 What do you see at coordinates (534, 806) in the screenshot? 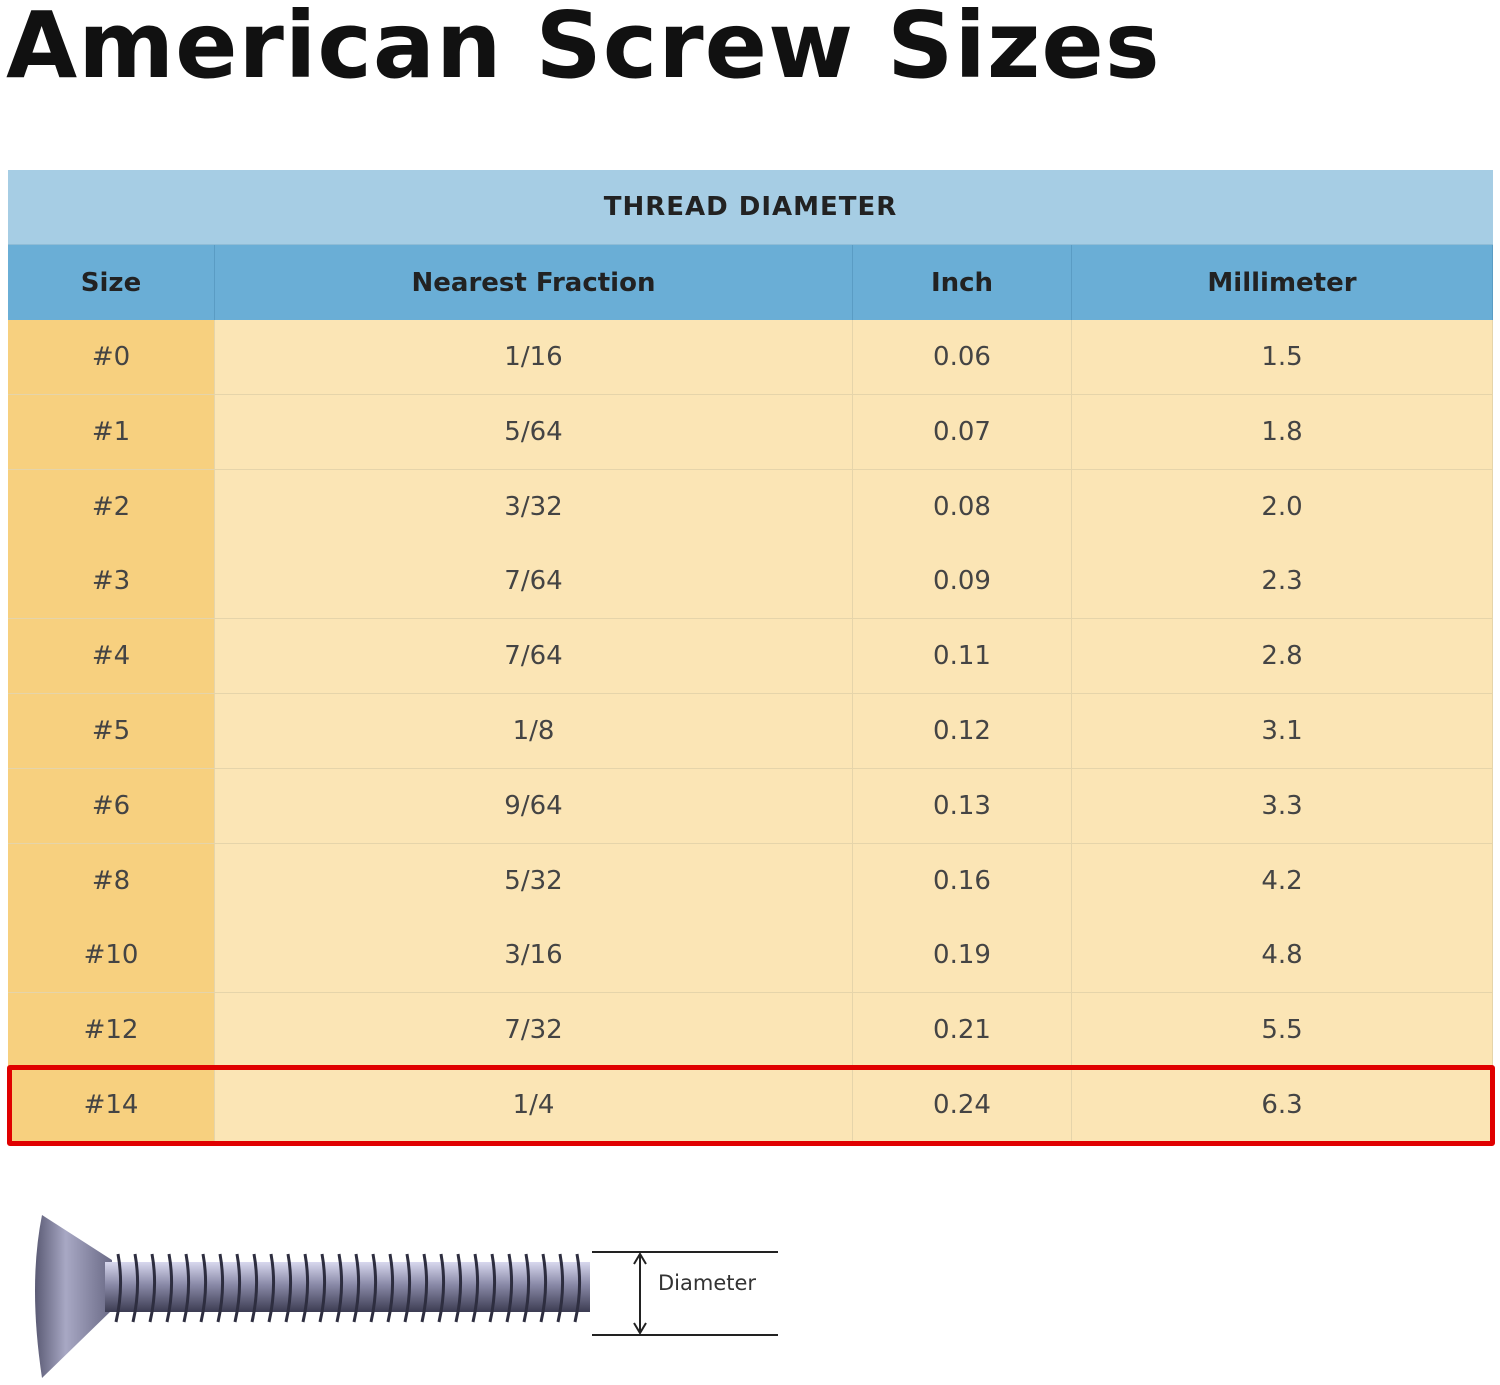
I see `table-cell: 9/64` at bounding box center [534, 806].